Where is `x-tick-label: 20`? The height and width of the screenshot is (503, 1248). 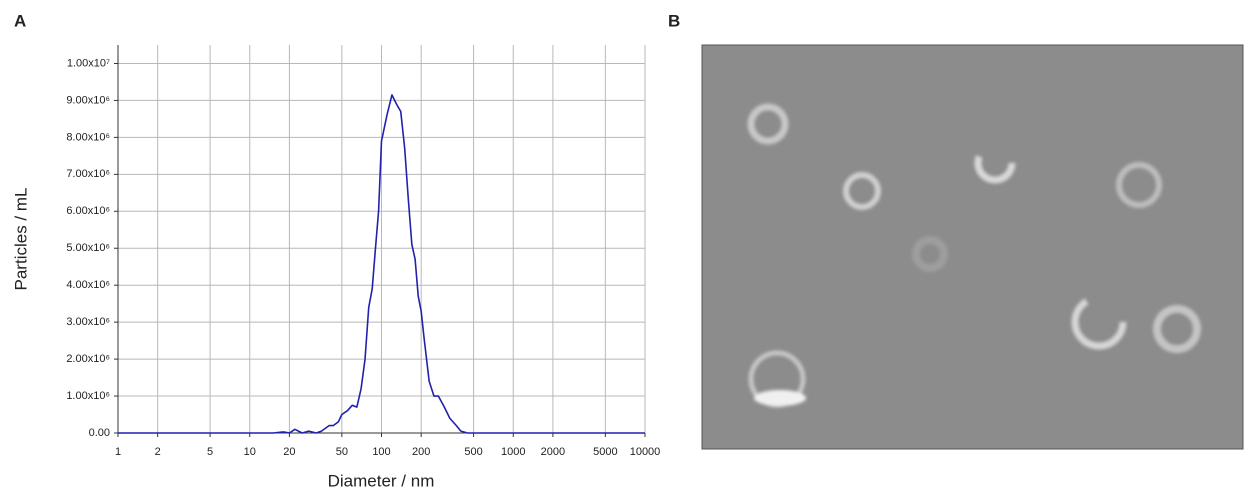 x-tick-label: 20 is located at coordinates (289, 452).